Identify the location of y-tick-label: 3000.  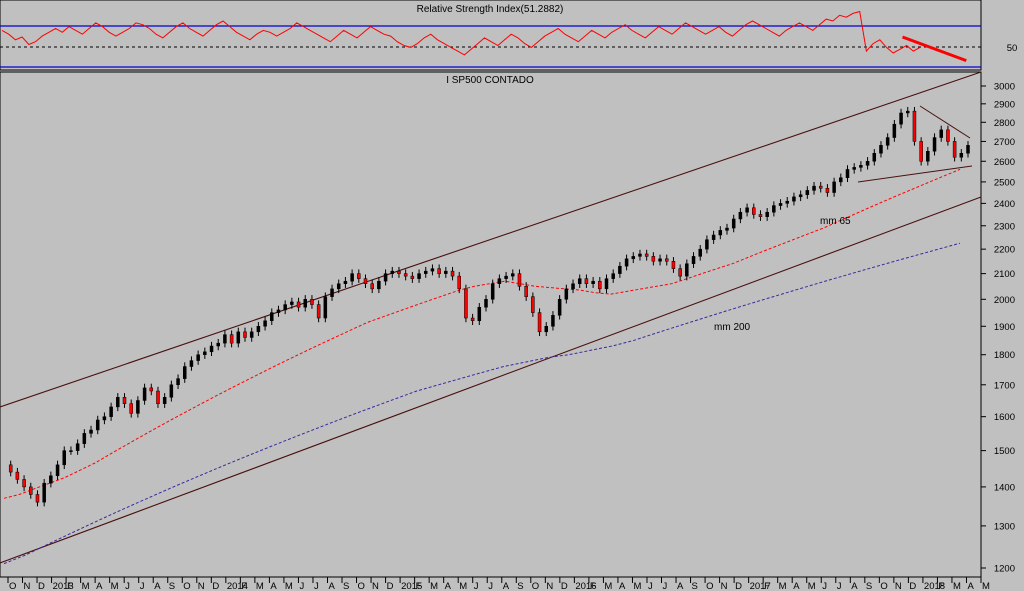
(1004, 87).